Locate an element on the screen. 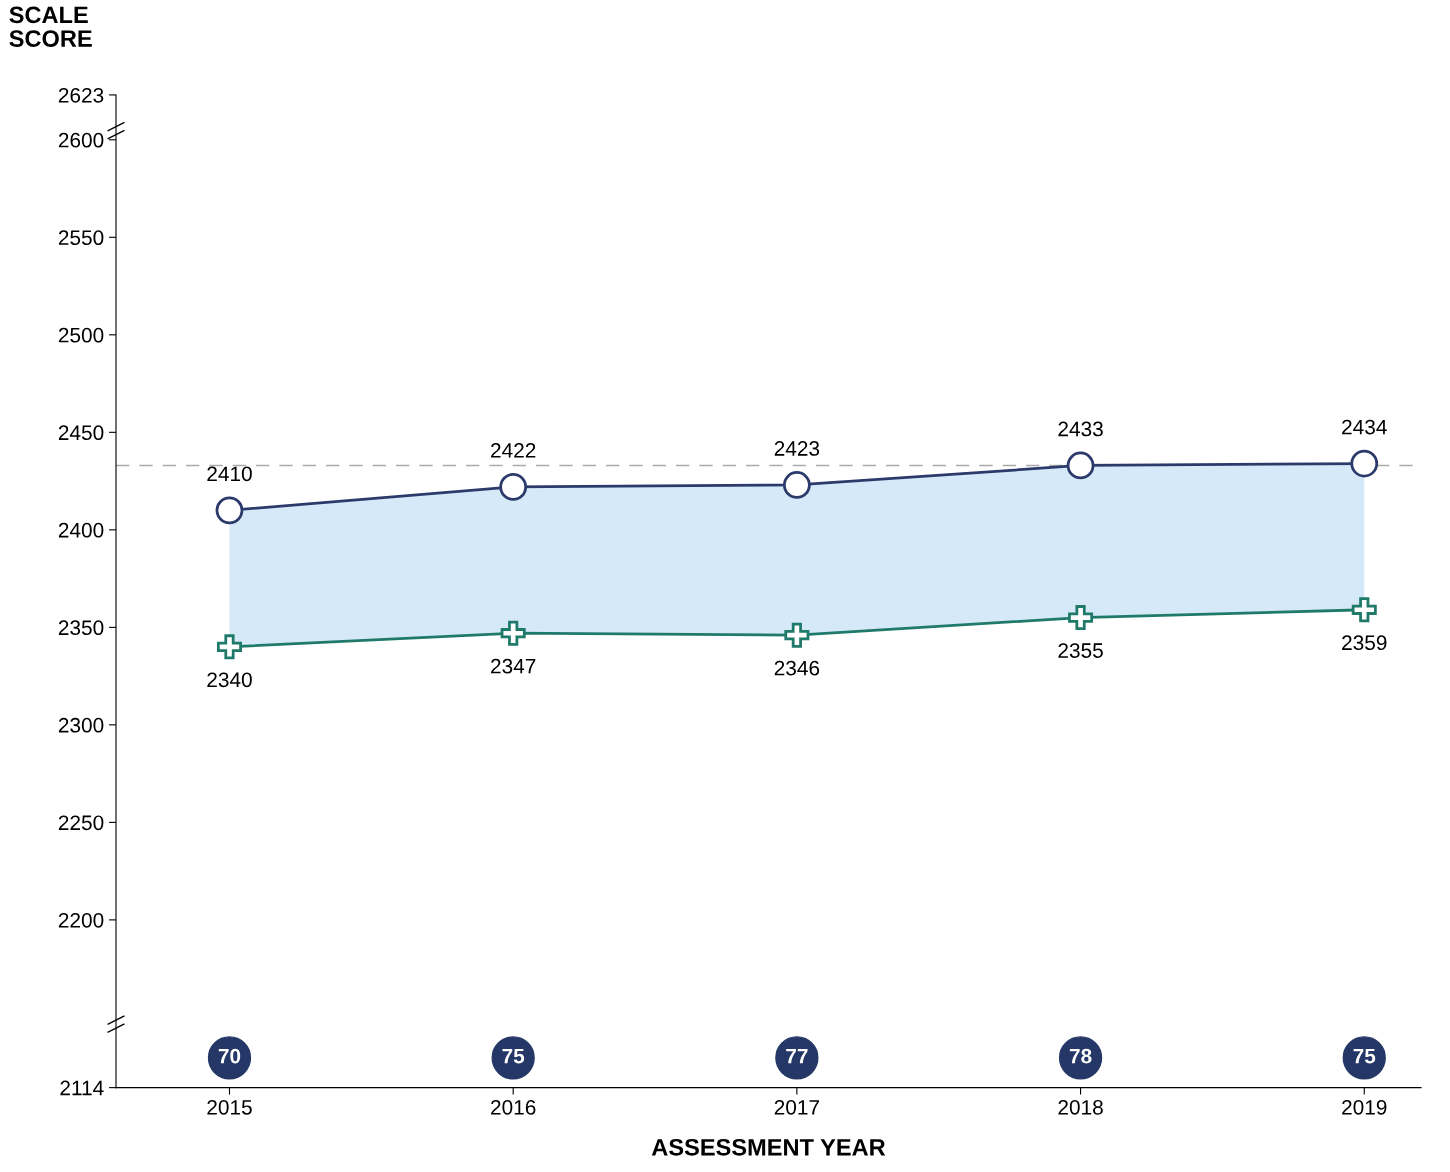 The width and height of the screenshot is (1450, 1172). annotation: 78 is located at coordinates (1080, 1056).